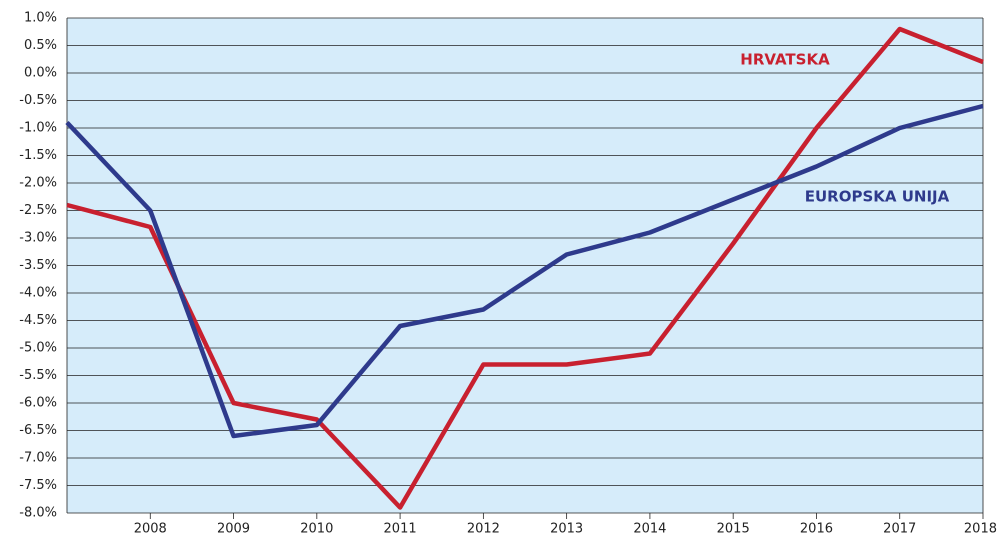 Image resolution: width=1000 pixels, height=538 pixels. I want to click on y-tick-label: -3.0%, so click(38, 238).